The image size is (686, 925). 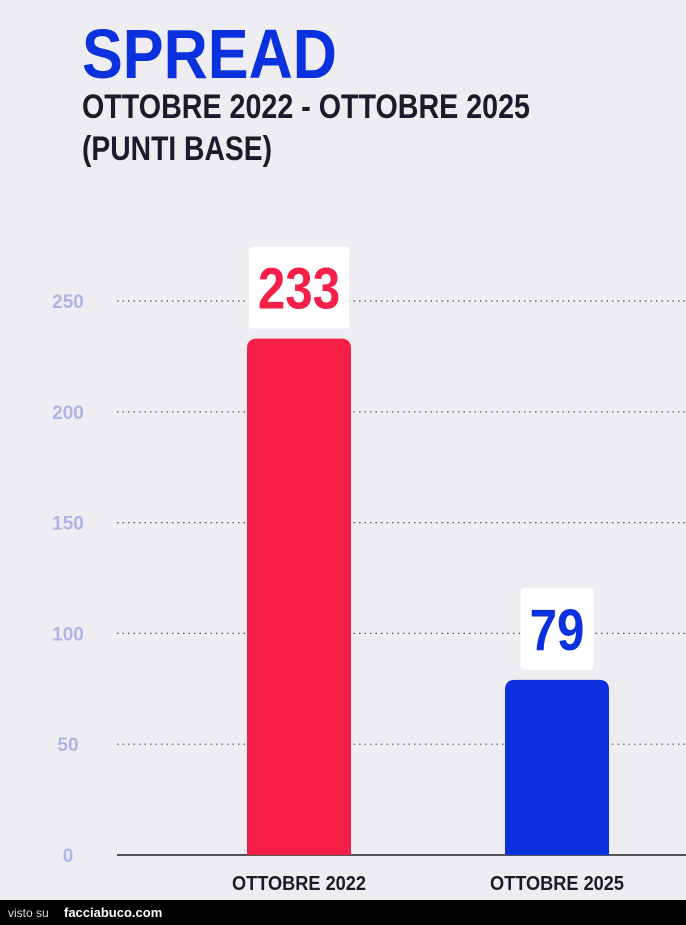 What do you see at coordinates (28, 913) in the screenshot?
I see `footer-prefix: visto su` at bounding box center [28, 913].